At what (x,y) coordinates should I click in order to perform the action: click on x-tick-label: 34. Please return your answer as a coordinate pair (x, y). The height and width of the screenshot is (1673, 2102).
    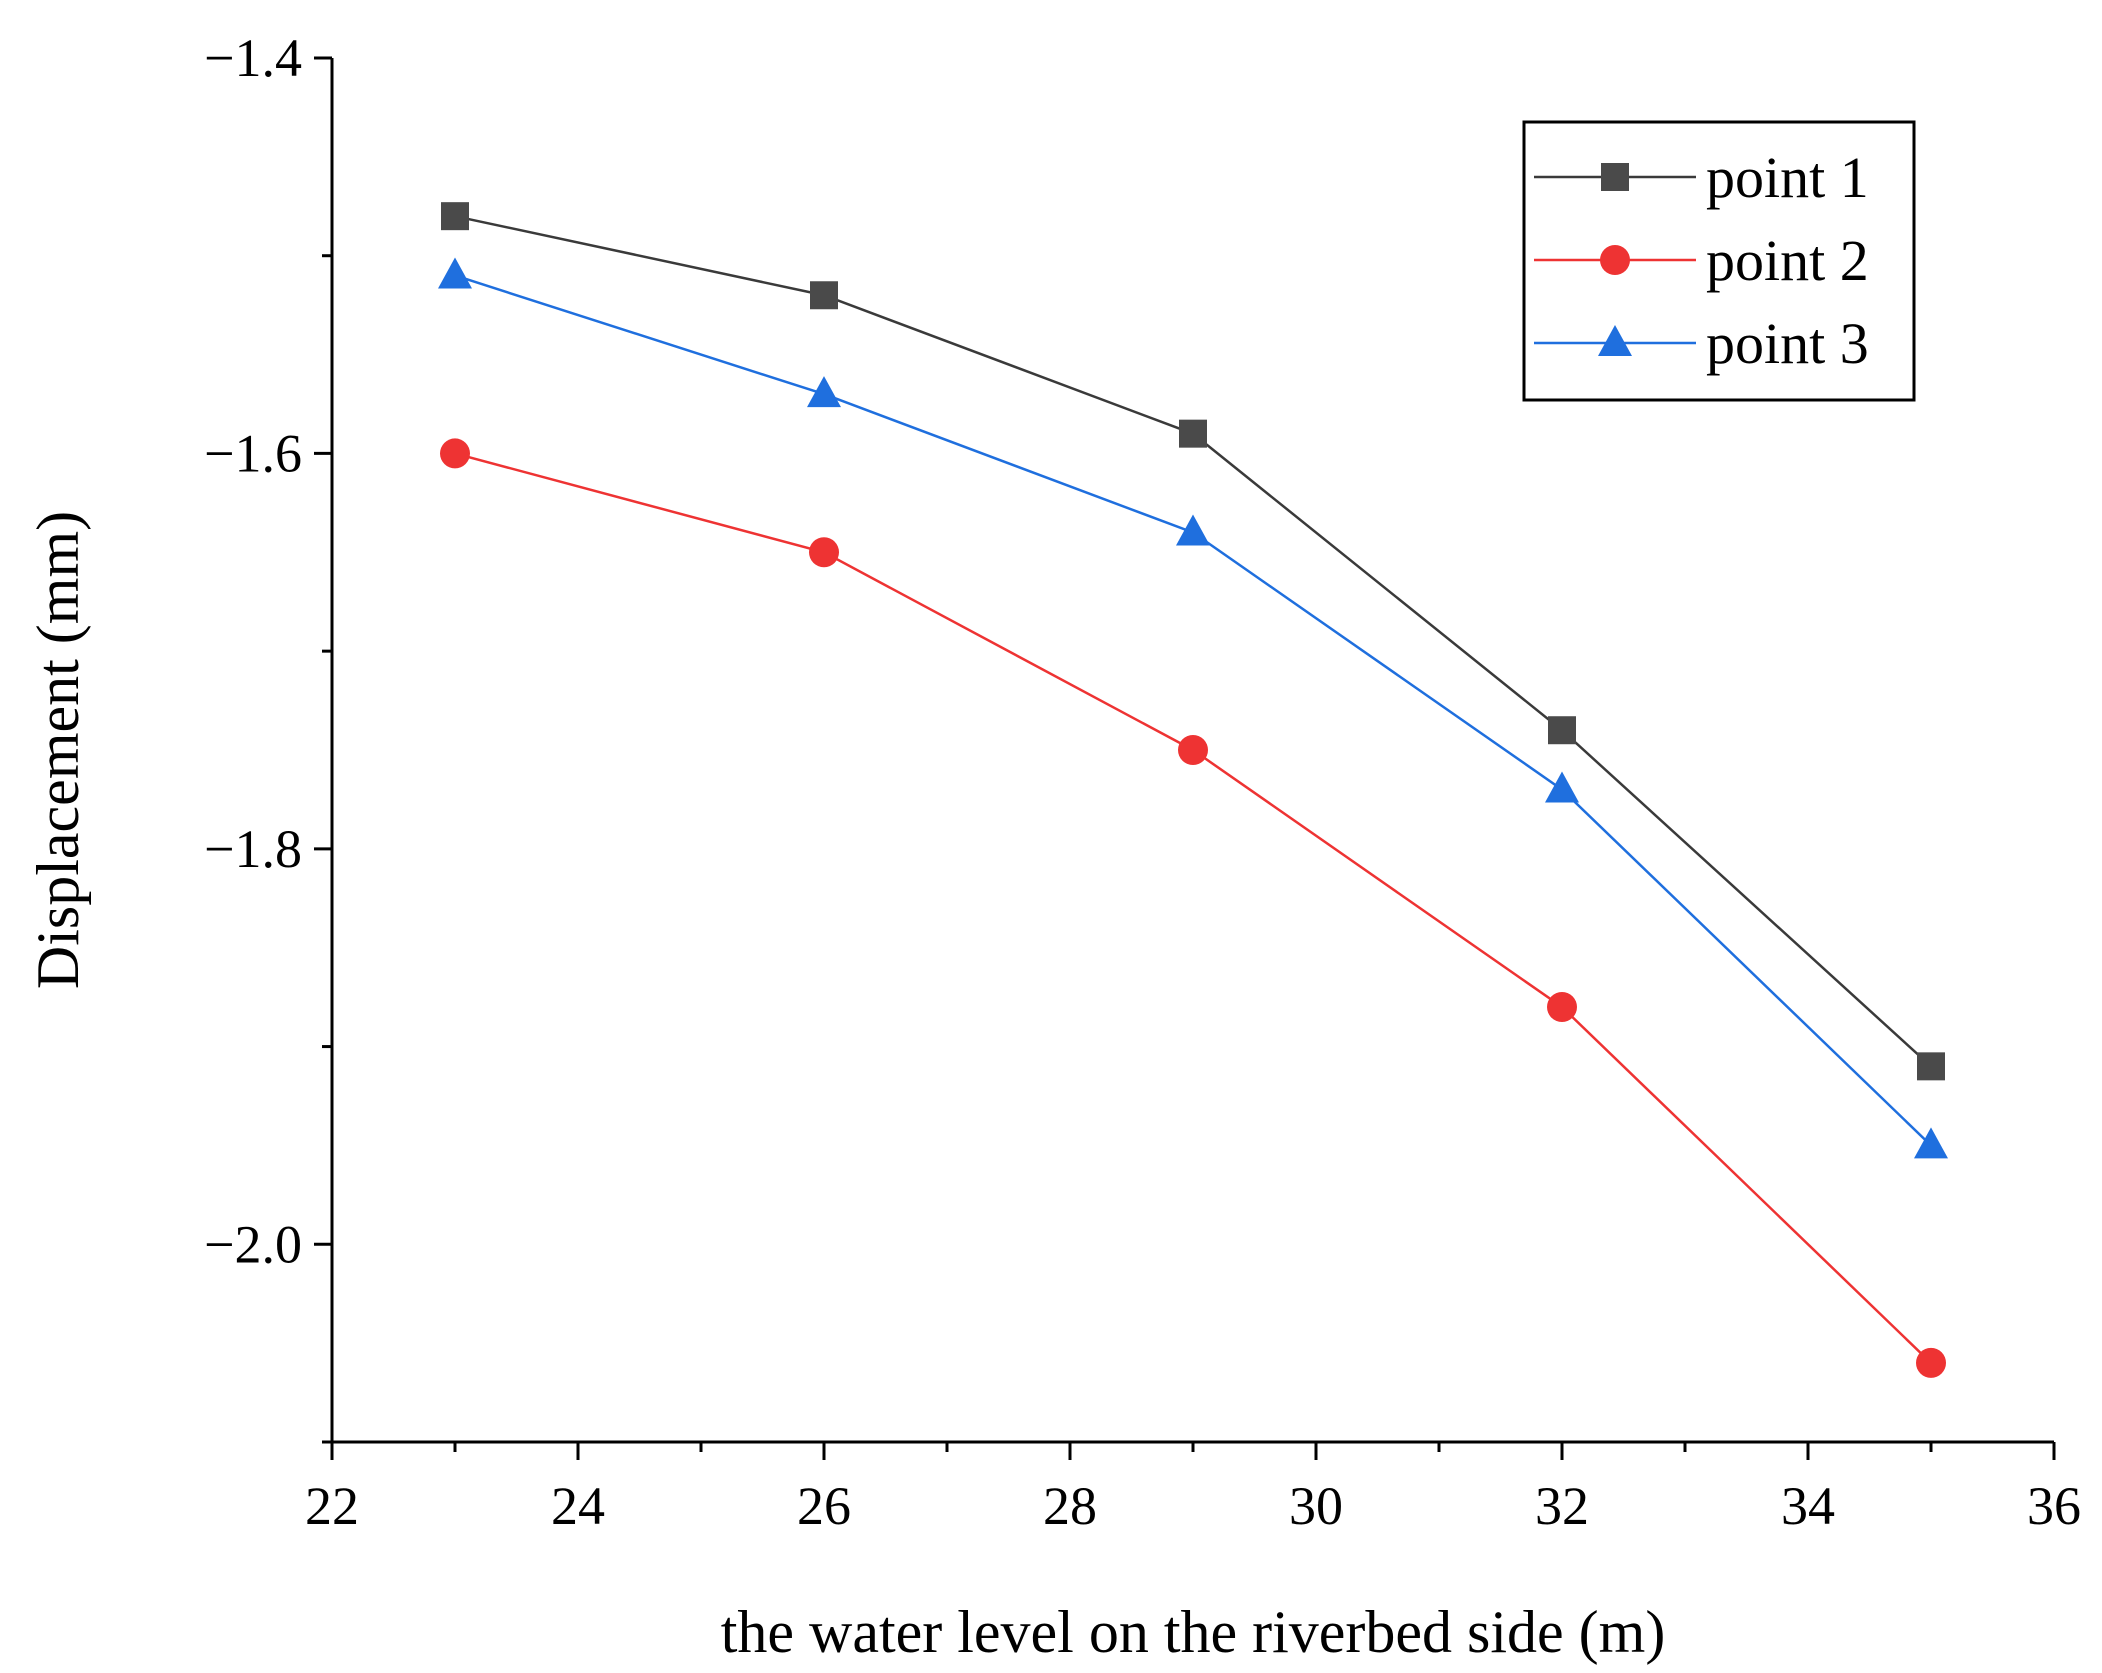
    Looking at the image, I should click on (1808, 1506).